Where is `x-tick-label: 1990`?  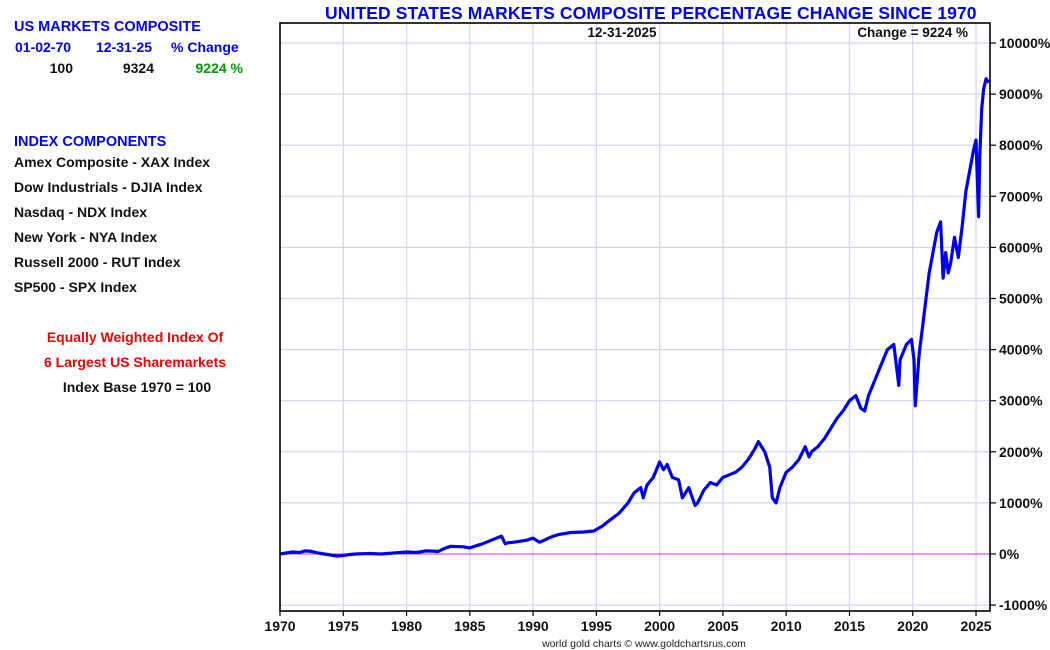
x-tick-label: 1990 is located at coordinates (533, 626).